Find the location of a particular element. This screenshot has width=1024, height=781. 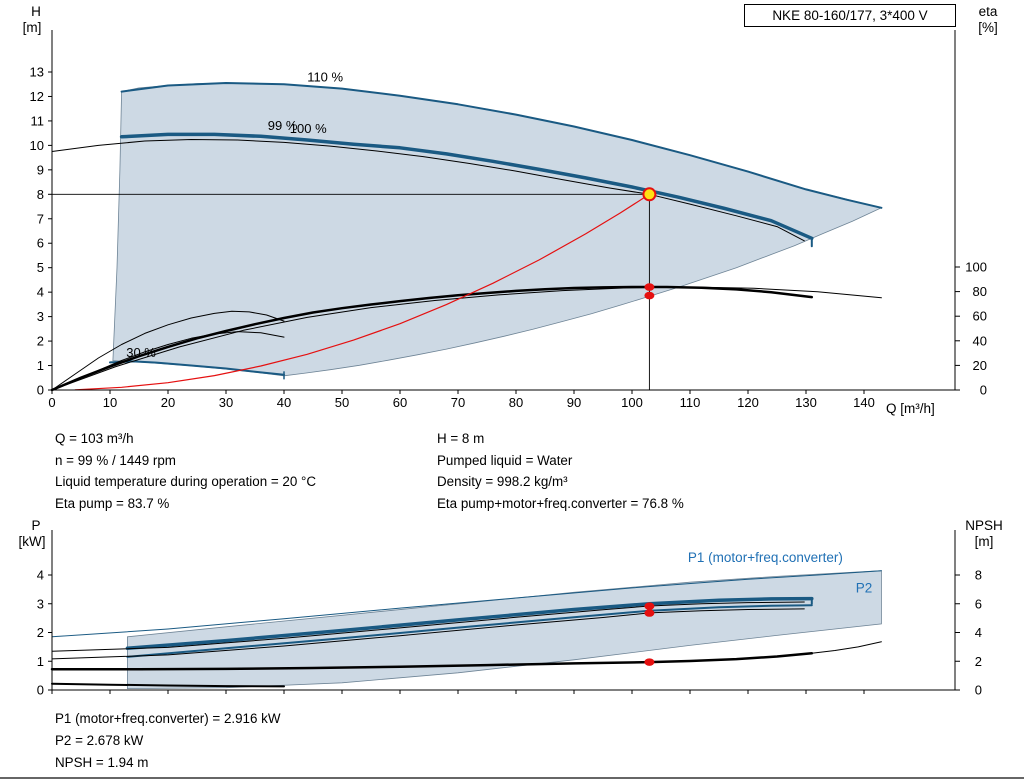

y-tick-label: 10 is located at coordinates (37, 145).